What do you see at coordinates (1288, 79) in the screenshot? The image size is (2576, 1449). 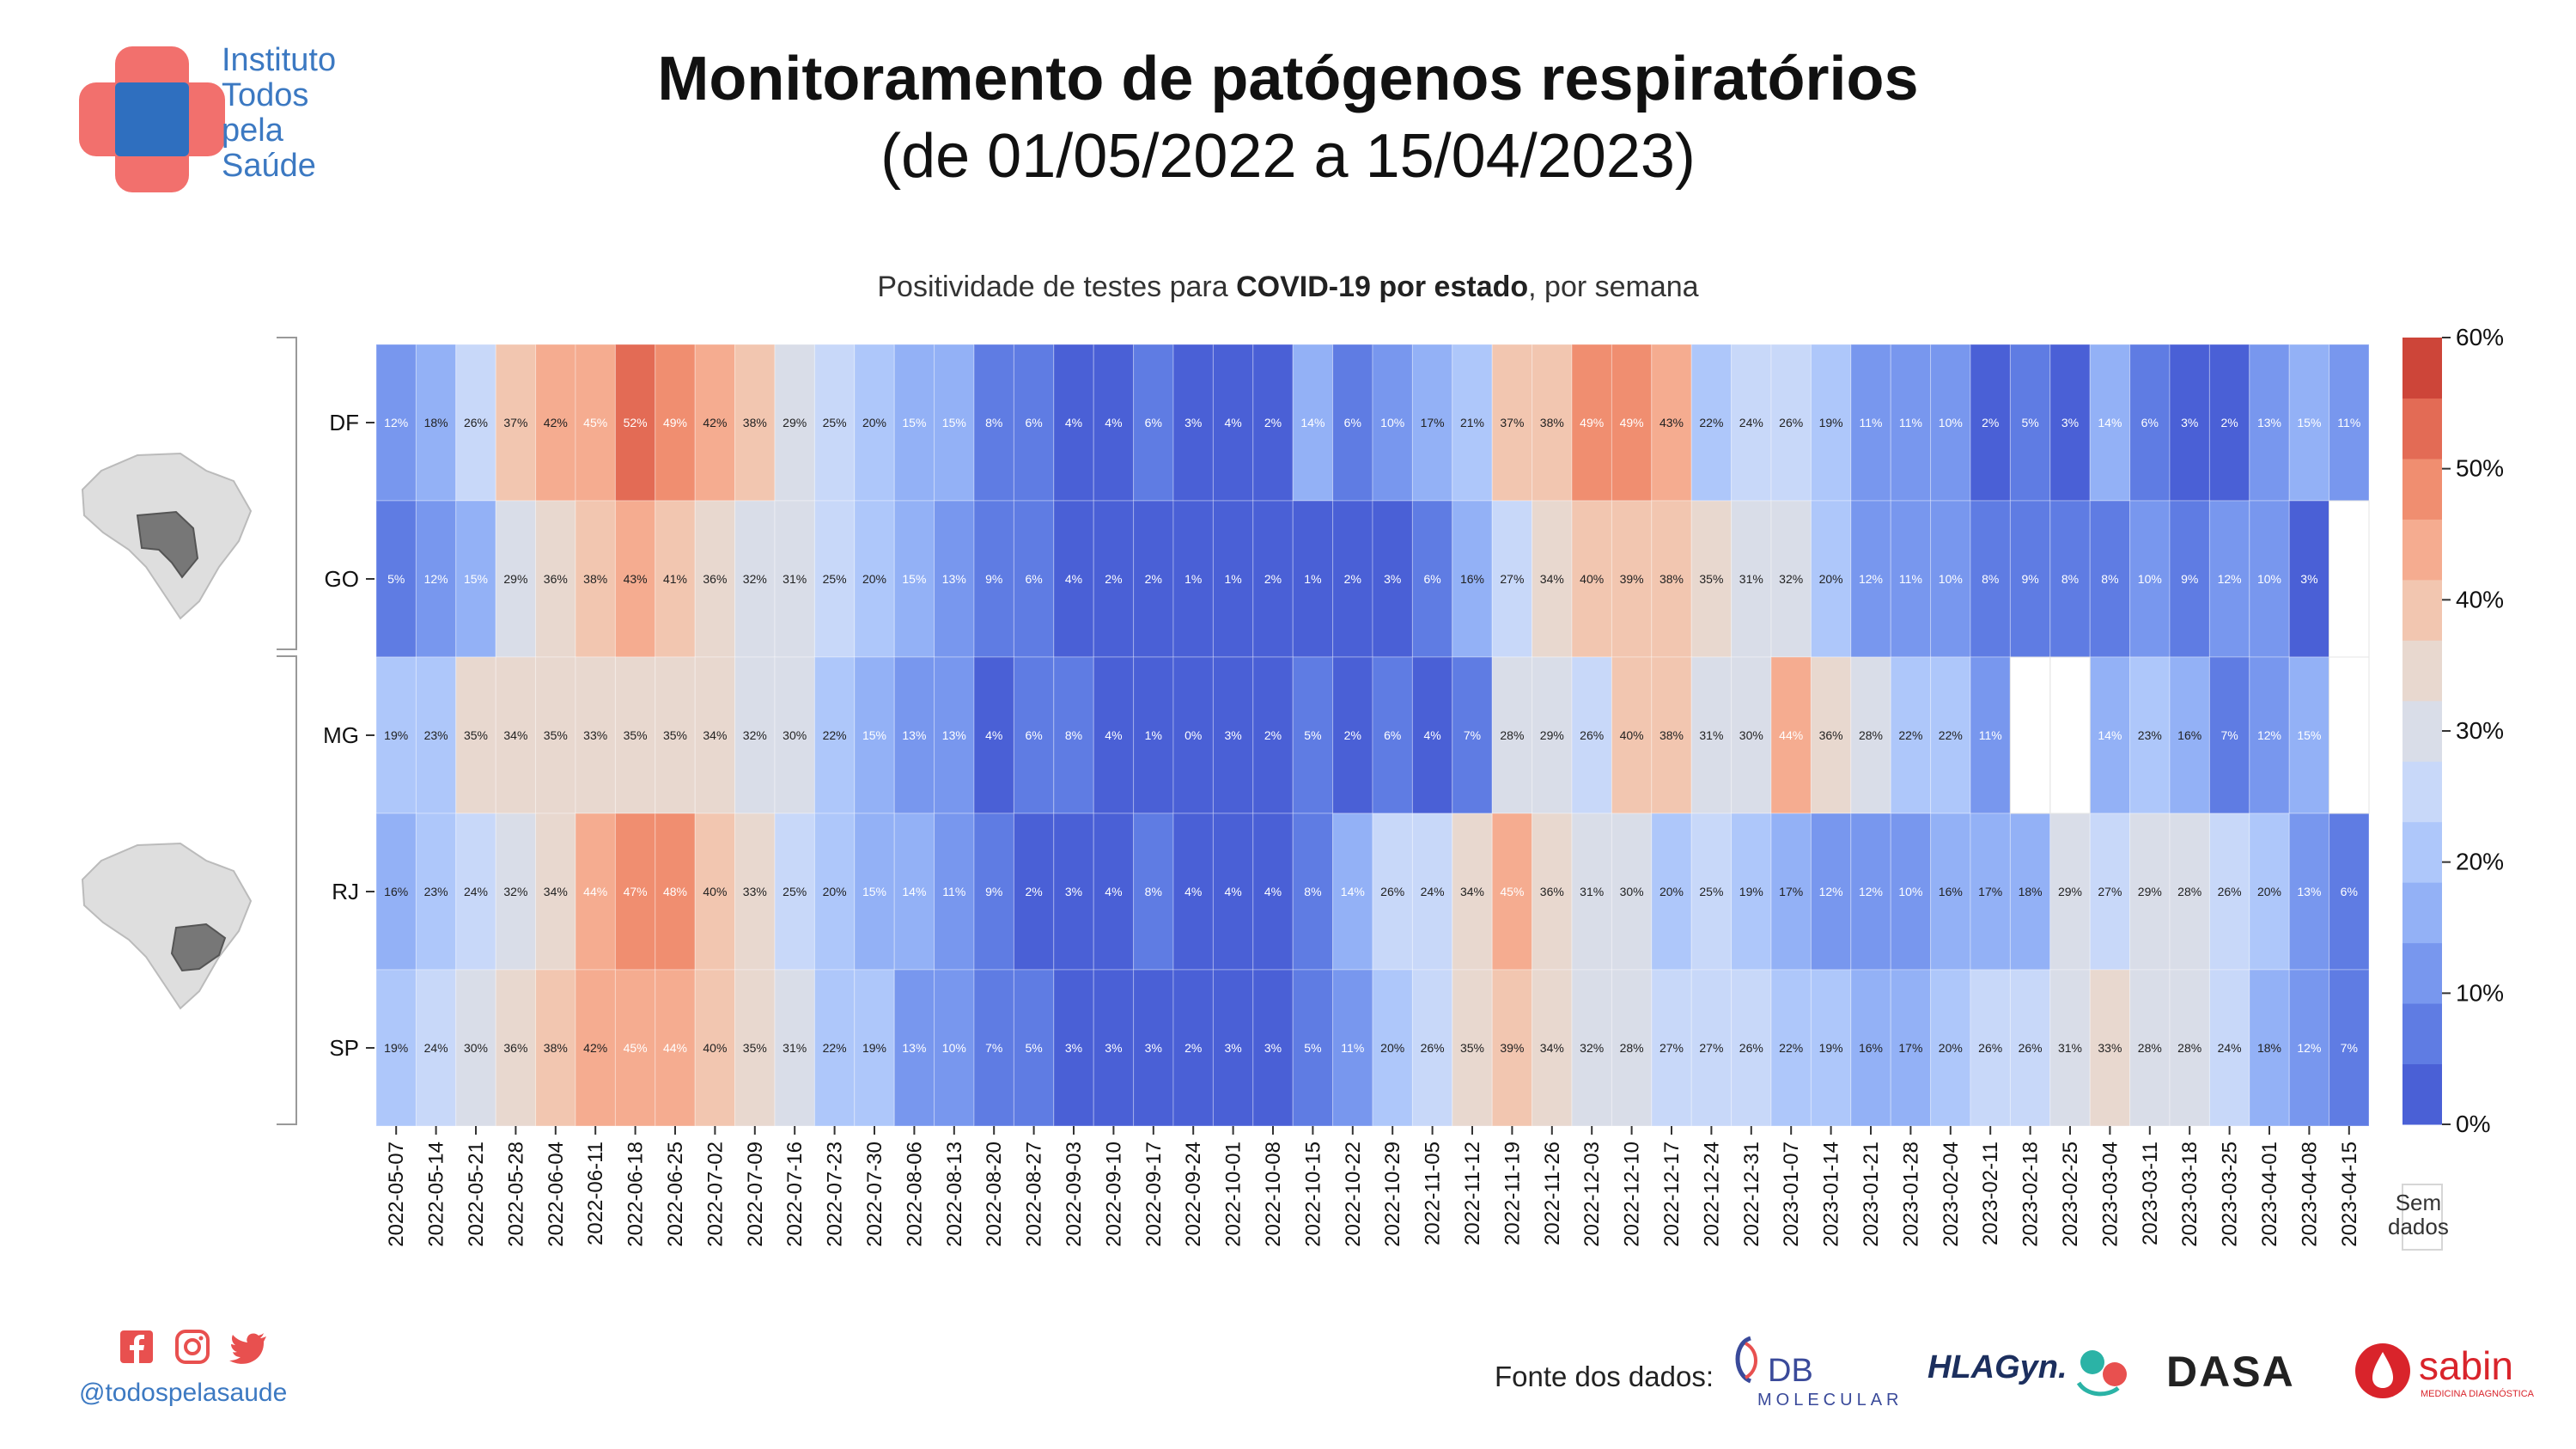 I see `page-title: Monitoramento de patógenos respiratórios` at bounding box center [1288, 79].